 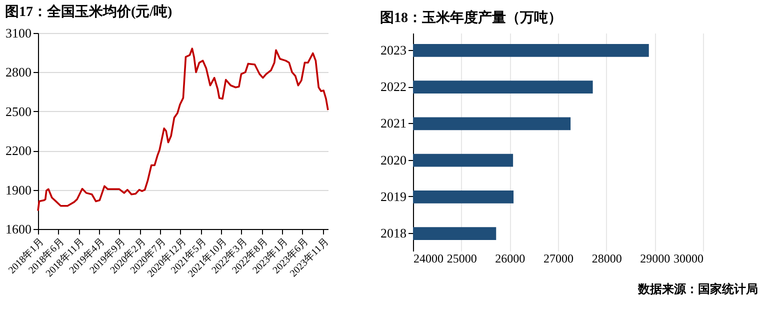 I want to click on y-tick-label: 3100, so click(x=19, y=33).